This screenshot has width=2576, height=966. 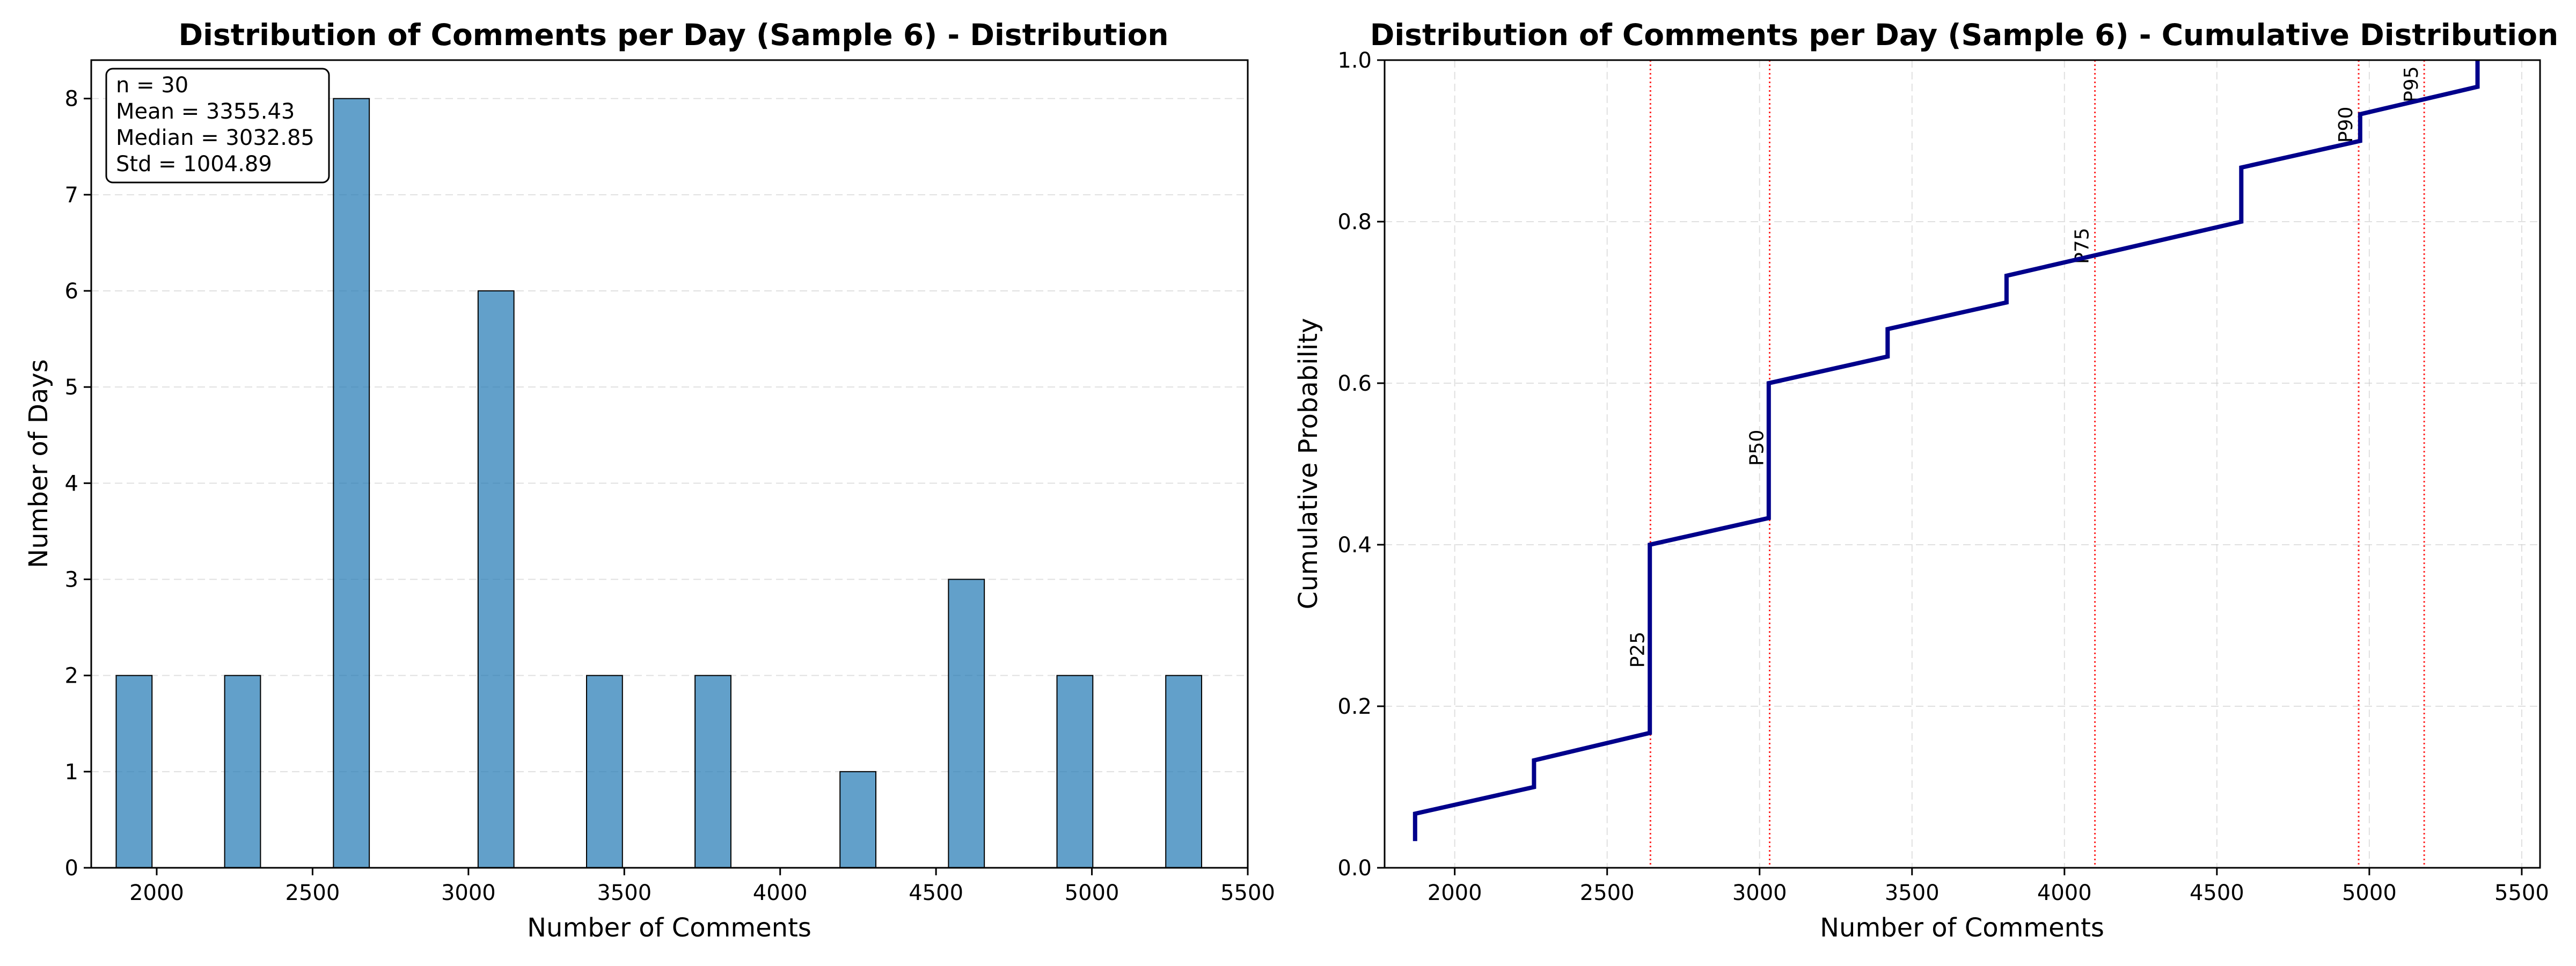 What do you see at coordinates (1638, 650) in the screenshot?
I see `percentile-label: P25` at bounding box center [1638, 650].